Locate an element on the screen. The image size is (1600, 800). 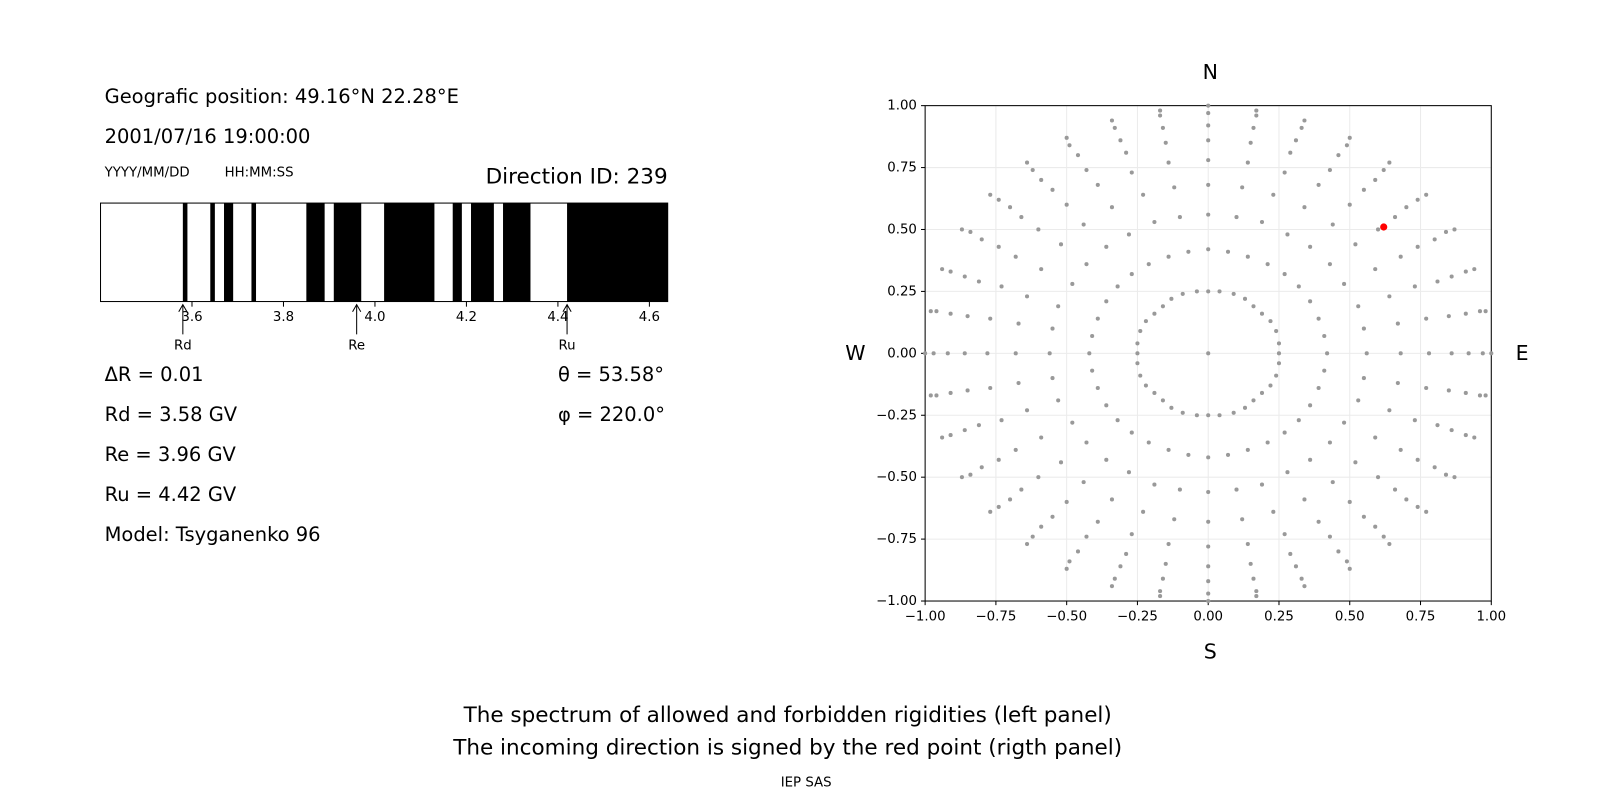
x-tick-label: −0.75 is located at coordinates (995, 616).